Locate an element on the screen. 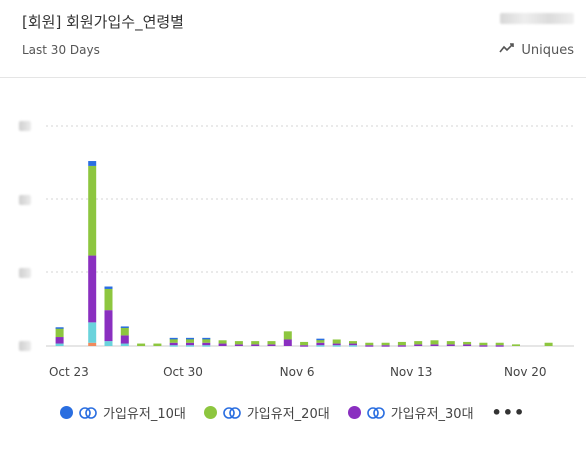 The image size is (586, 469). chart-legend: 가입유저_10대 가입유저_20대 가입유저_30대 ••• is located at coordinates (292, 412).